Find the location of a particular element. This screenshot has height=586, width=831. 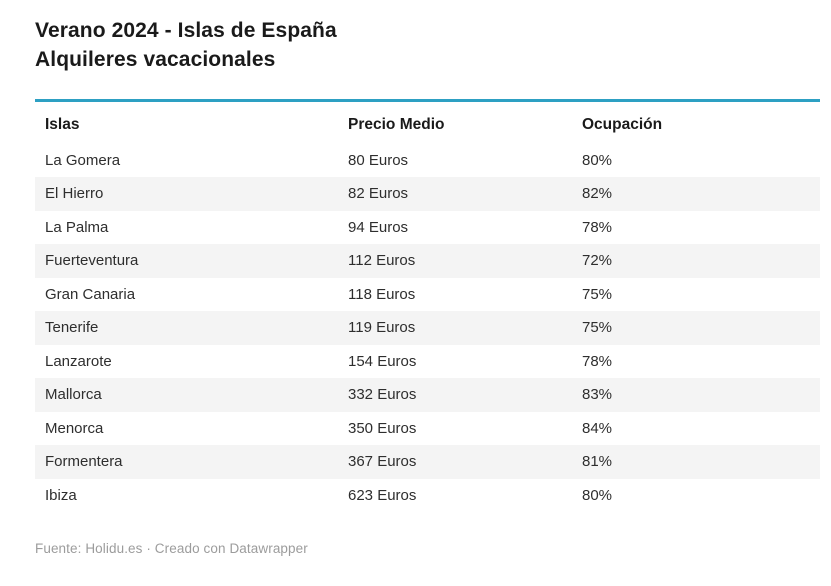

cell-ocupacion: 72% is located at coordinates (597, 261).